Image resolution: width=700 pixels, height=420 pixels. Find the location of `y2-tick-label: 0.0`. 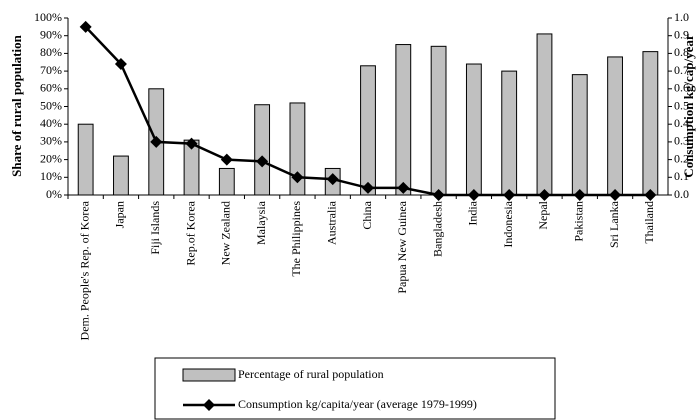

y2-tick-label: 0.0 is located at coordinates (681, 194).